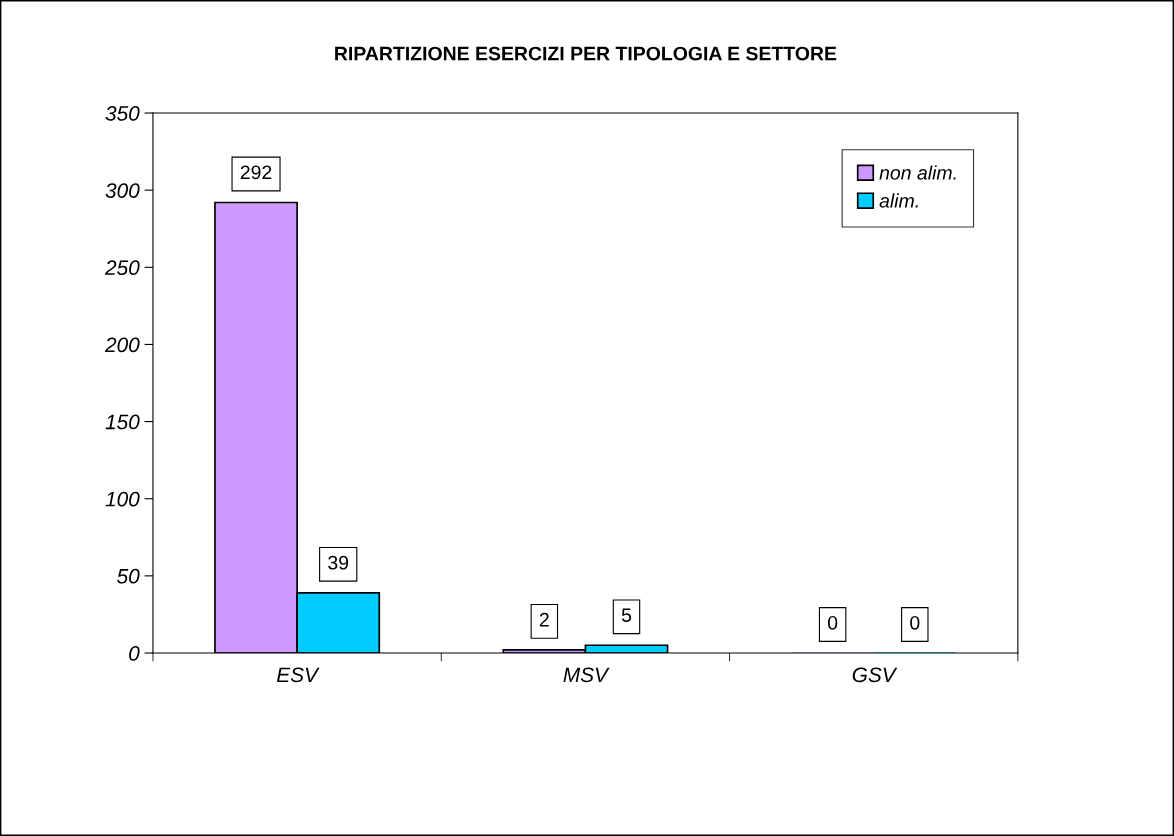 The height and width of the screenshot is (836, 1174). I want to click on y-tick-label: 200, so click(122, 345).